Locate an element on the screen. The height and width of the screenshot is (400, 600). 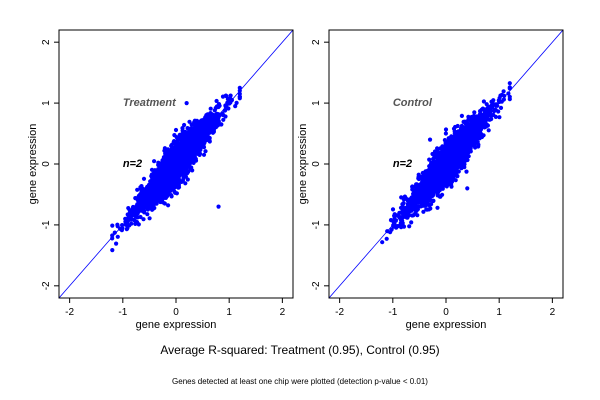
y-tick-label: 0 is located at coordinates (46, 164).